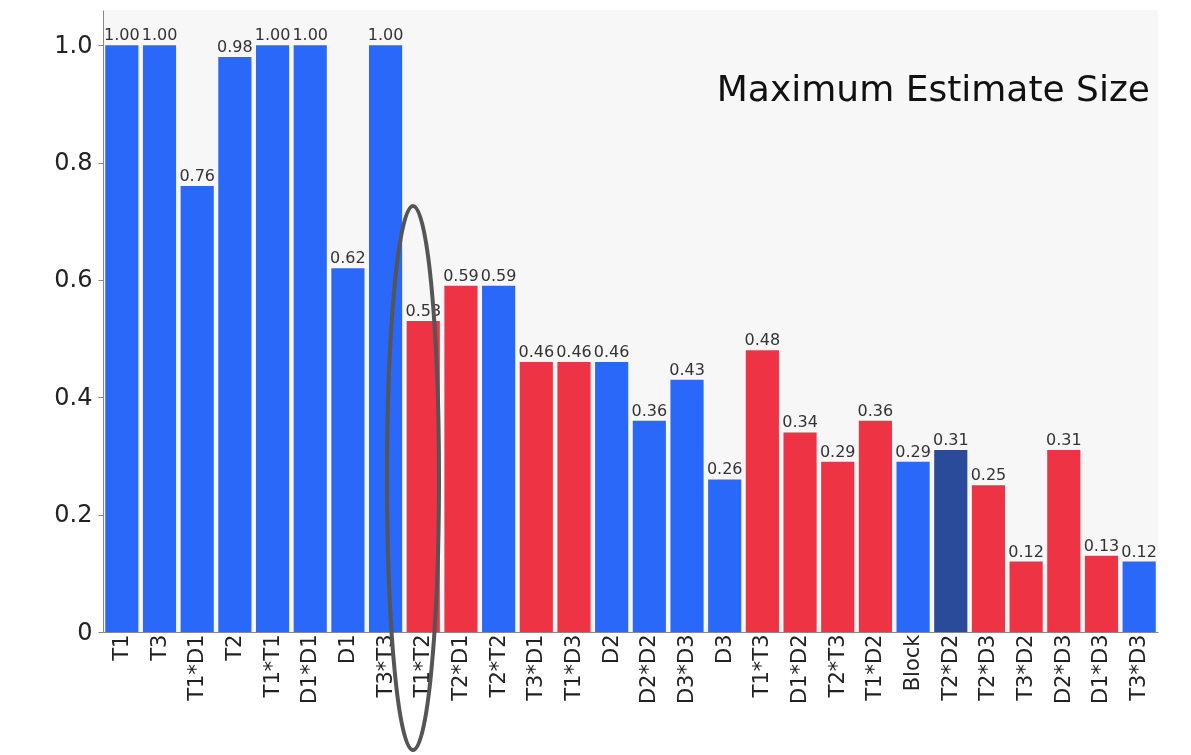 The image size is (1191, 755). What do you see at coordinates (346, 649) in the screenshot?
I see `x-tick-label: D1` at bounding box center [346, 649].